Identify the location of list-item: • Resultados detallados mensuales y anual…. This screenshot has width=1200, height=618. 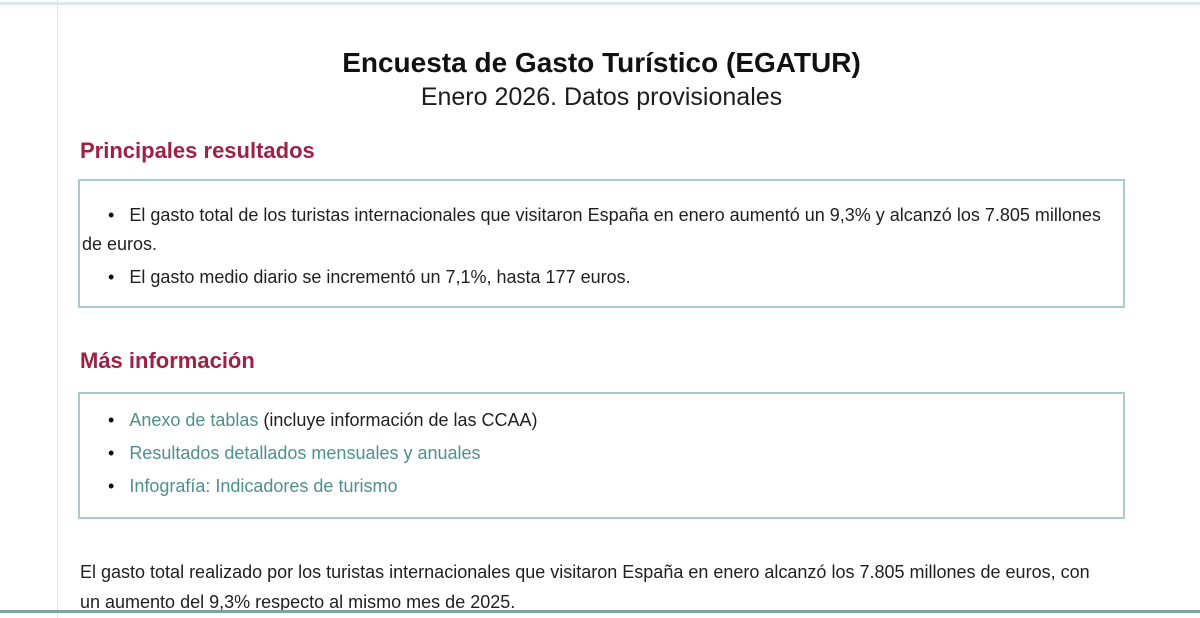
(594, 453).